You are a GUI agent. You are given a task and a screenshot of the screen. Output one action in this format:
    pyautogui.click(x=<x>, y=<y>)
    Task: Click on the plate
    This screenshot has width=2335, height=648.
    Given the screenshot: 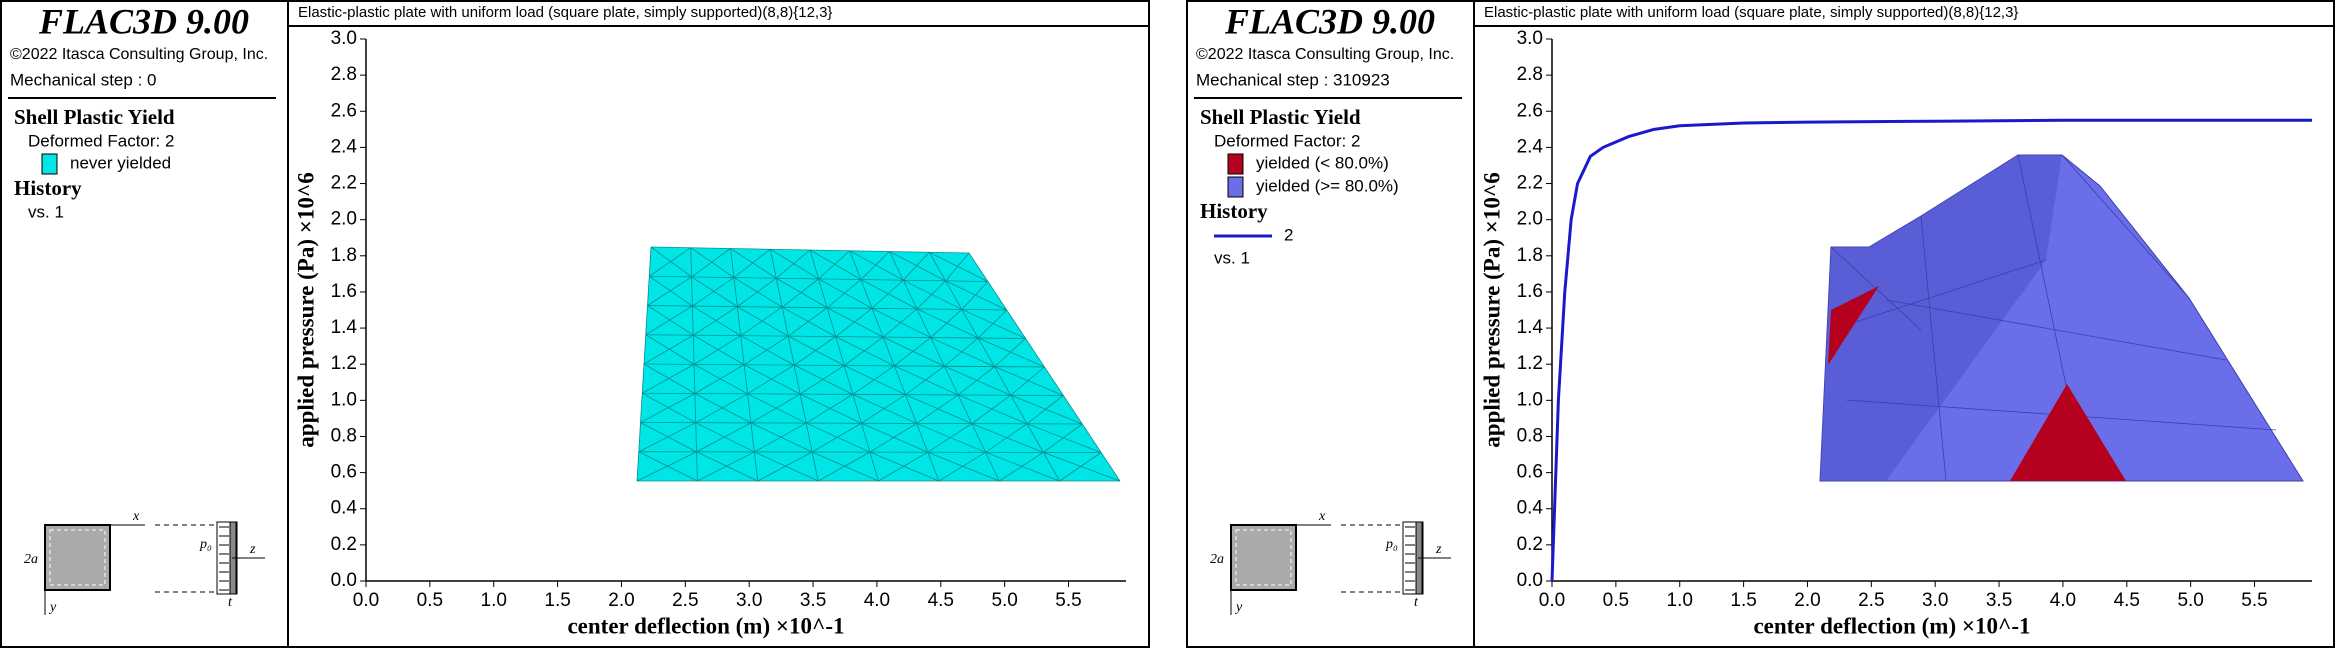 What is the action you would take?
    pyautogui.click(x=77, y=557)
    